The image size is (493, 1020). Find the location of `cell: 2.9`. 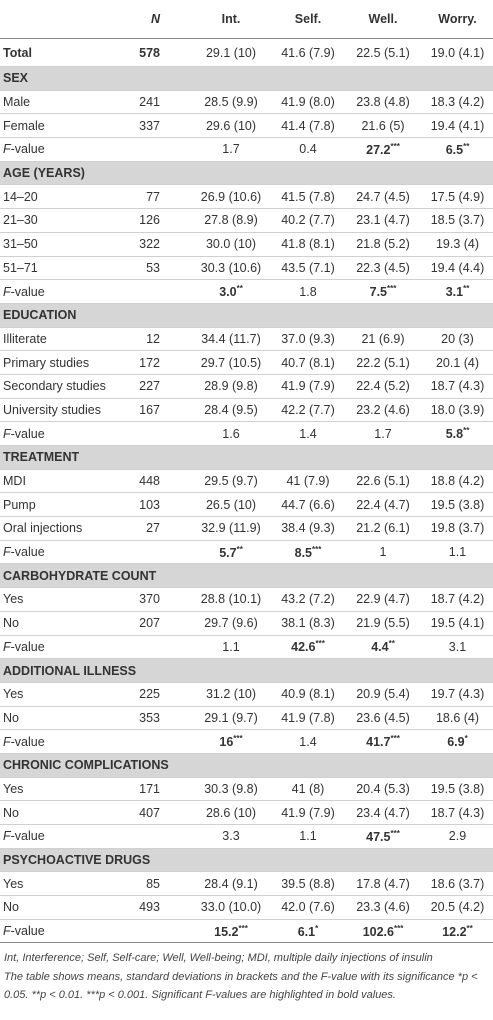

cell: 2.9 is located at coordinates (457, 836).